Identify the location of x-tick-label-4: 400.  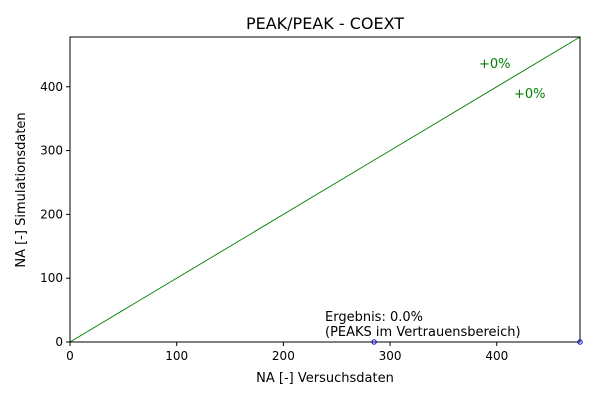
(496, 356).